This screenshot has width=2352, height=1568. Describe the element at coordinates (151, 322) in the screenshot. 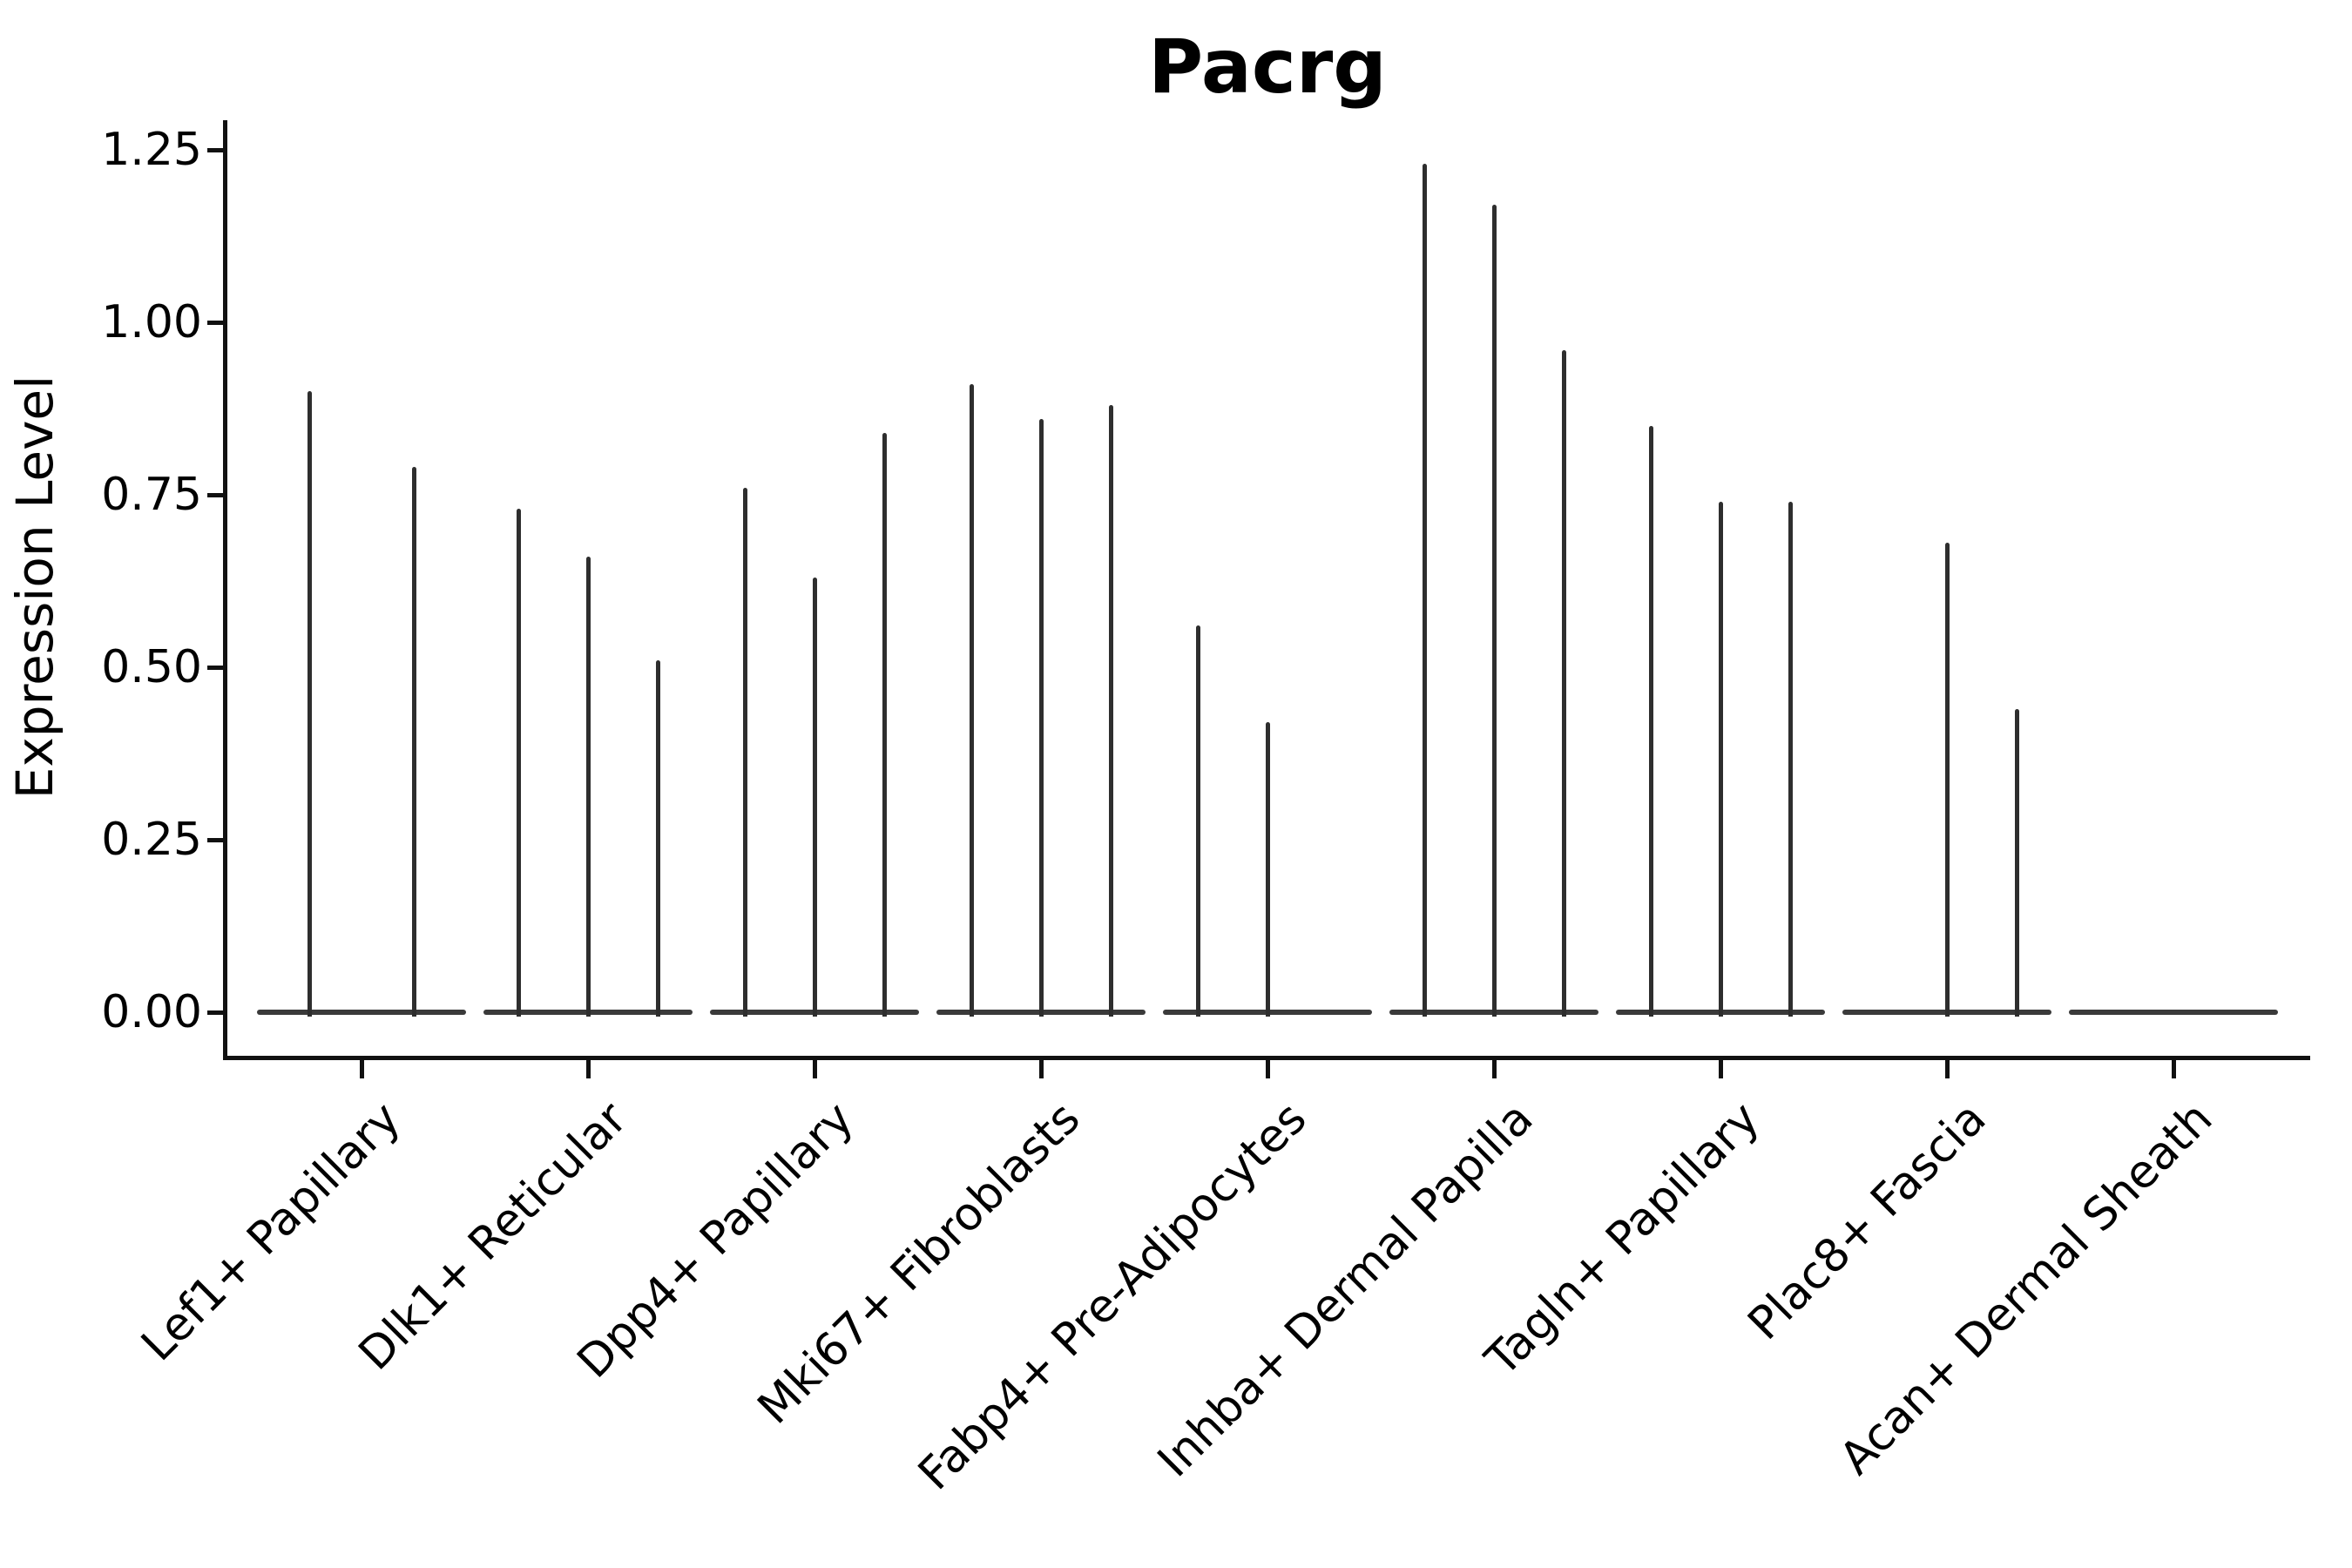

I see `y-tick-label: 1.00` at that location.